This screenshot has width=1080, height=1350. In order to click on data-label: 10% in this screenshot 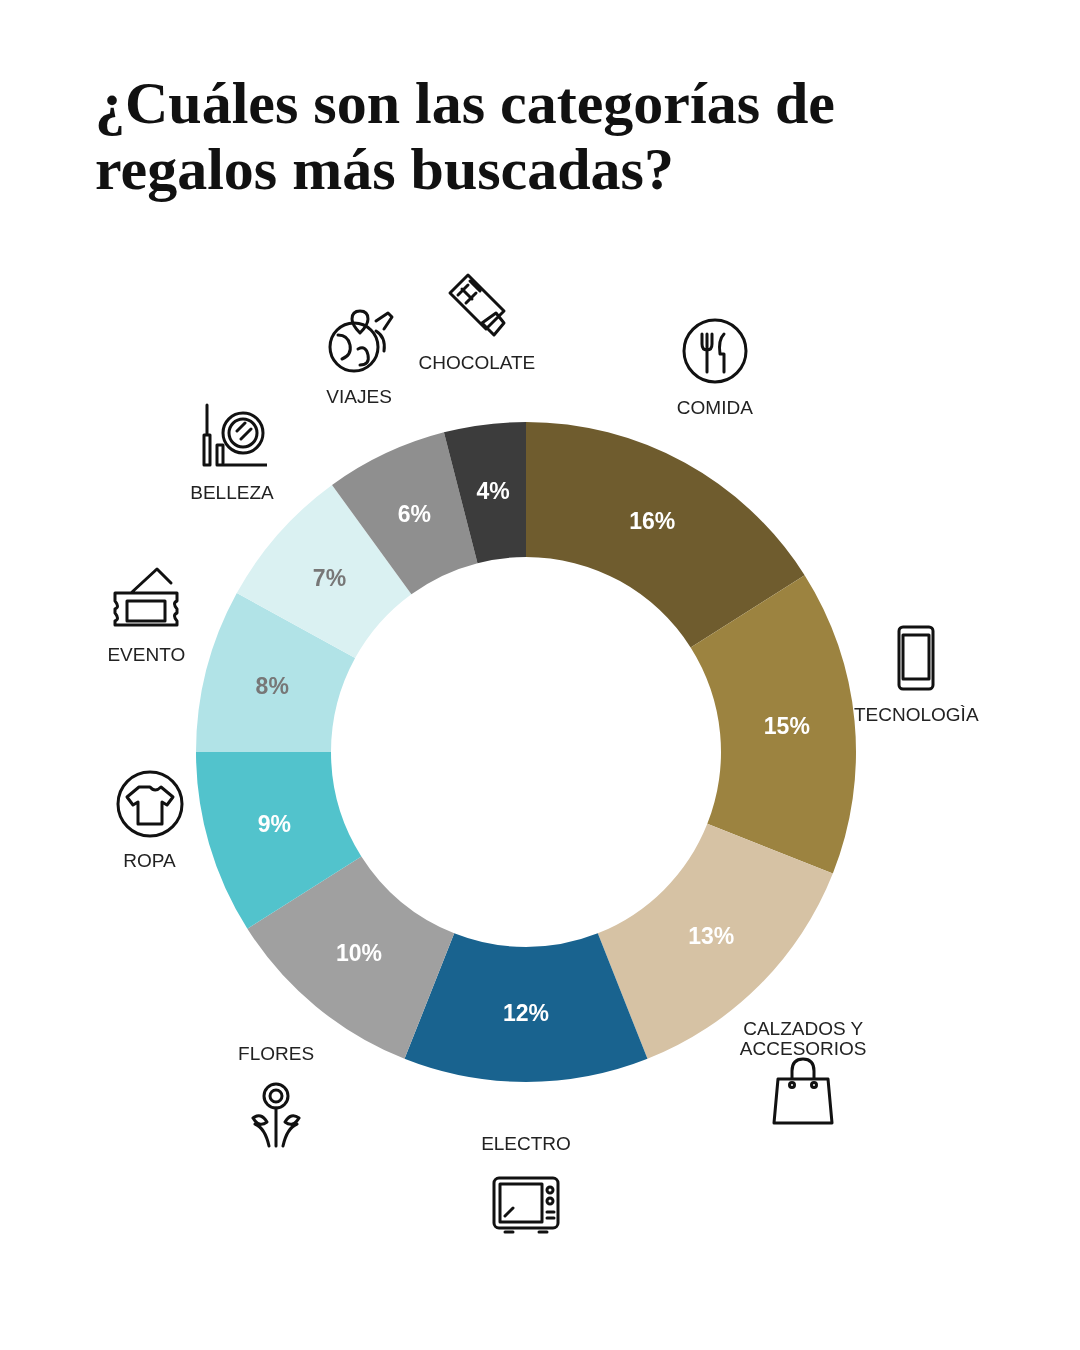, I will do `click(359, 952)`.